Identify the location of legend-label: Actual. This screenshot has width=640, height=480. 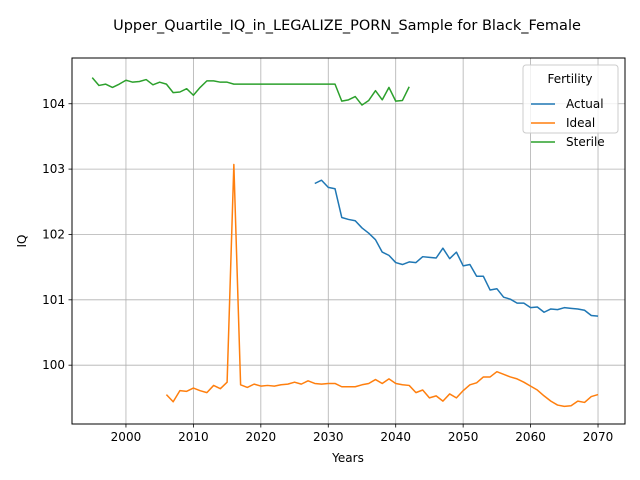
(585, 104).